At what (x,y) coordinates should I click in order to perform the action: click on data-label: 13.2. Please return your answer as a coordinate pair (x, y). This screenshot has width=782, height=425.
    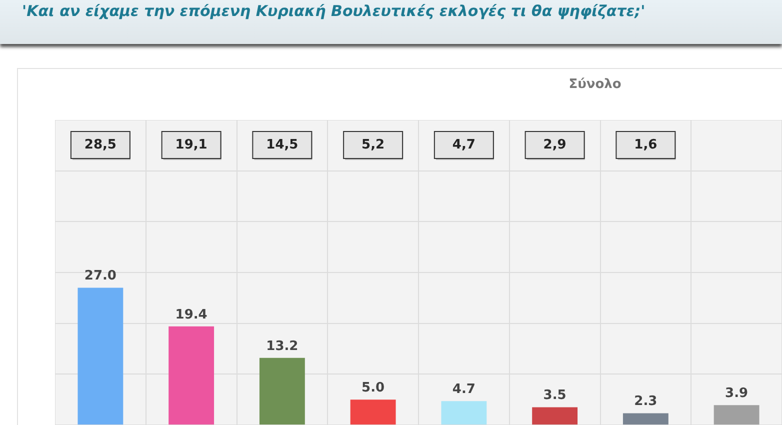
    Looking at the image, I should click on (282, 346).